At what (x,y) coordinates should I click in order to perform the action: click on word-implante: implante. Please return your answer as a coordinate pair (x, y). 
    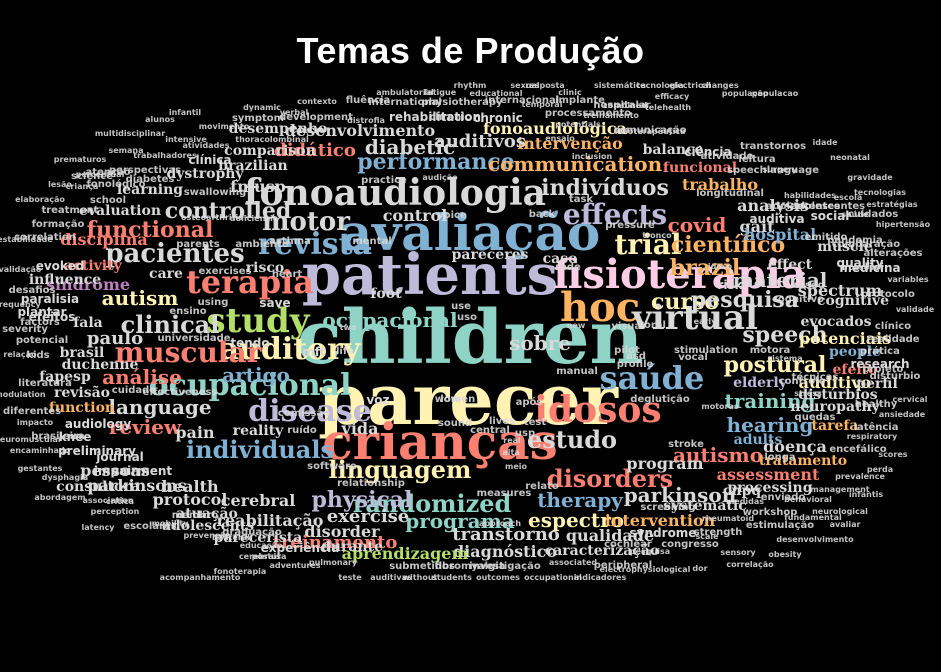
    Looking at the image, I should click on (580, 100).